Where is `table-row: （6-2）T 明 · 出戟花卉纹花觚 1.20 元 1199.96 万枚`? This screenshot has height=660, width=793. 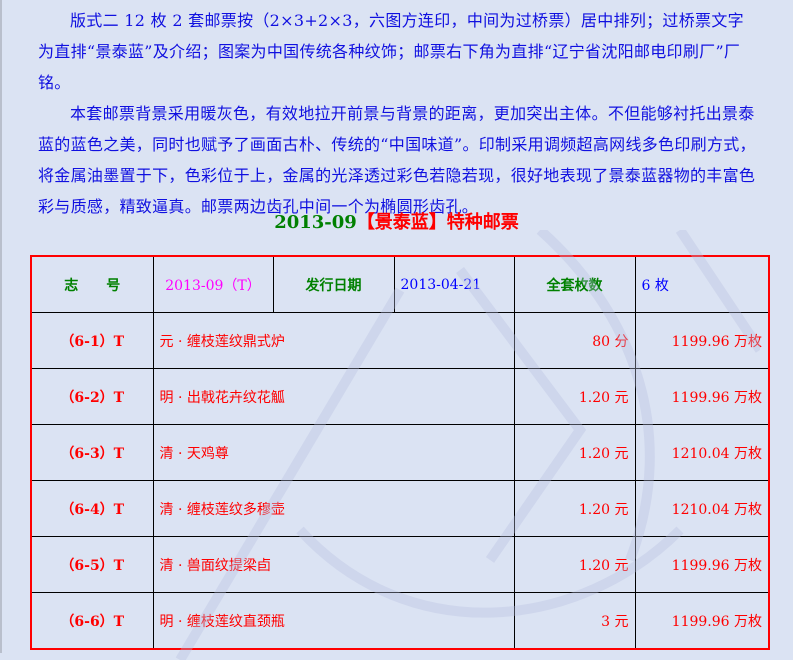 table-row: （6-2）T 明 · 出戟花卉纹花觚 1.20 元 1199.96 万枚 is located at coordinates (400, 396).